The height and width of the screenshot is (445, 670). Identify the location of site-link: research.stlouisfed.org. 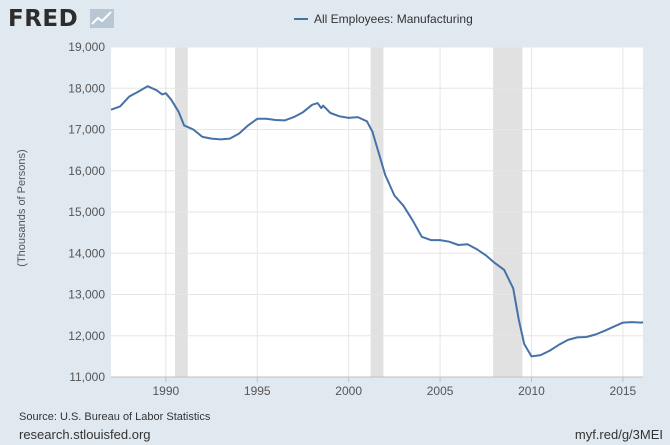
(85, 434).